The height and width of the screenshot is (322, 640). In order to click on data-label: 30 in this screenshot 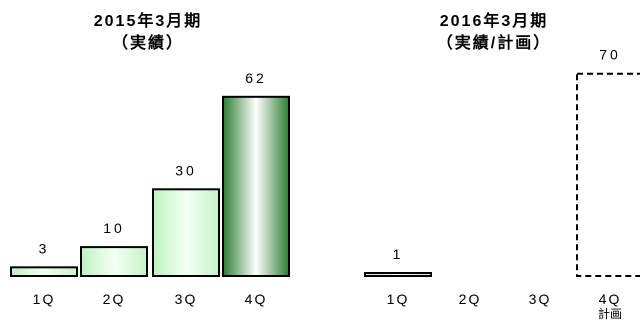, I will do `click(186, 170)`.